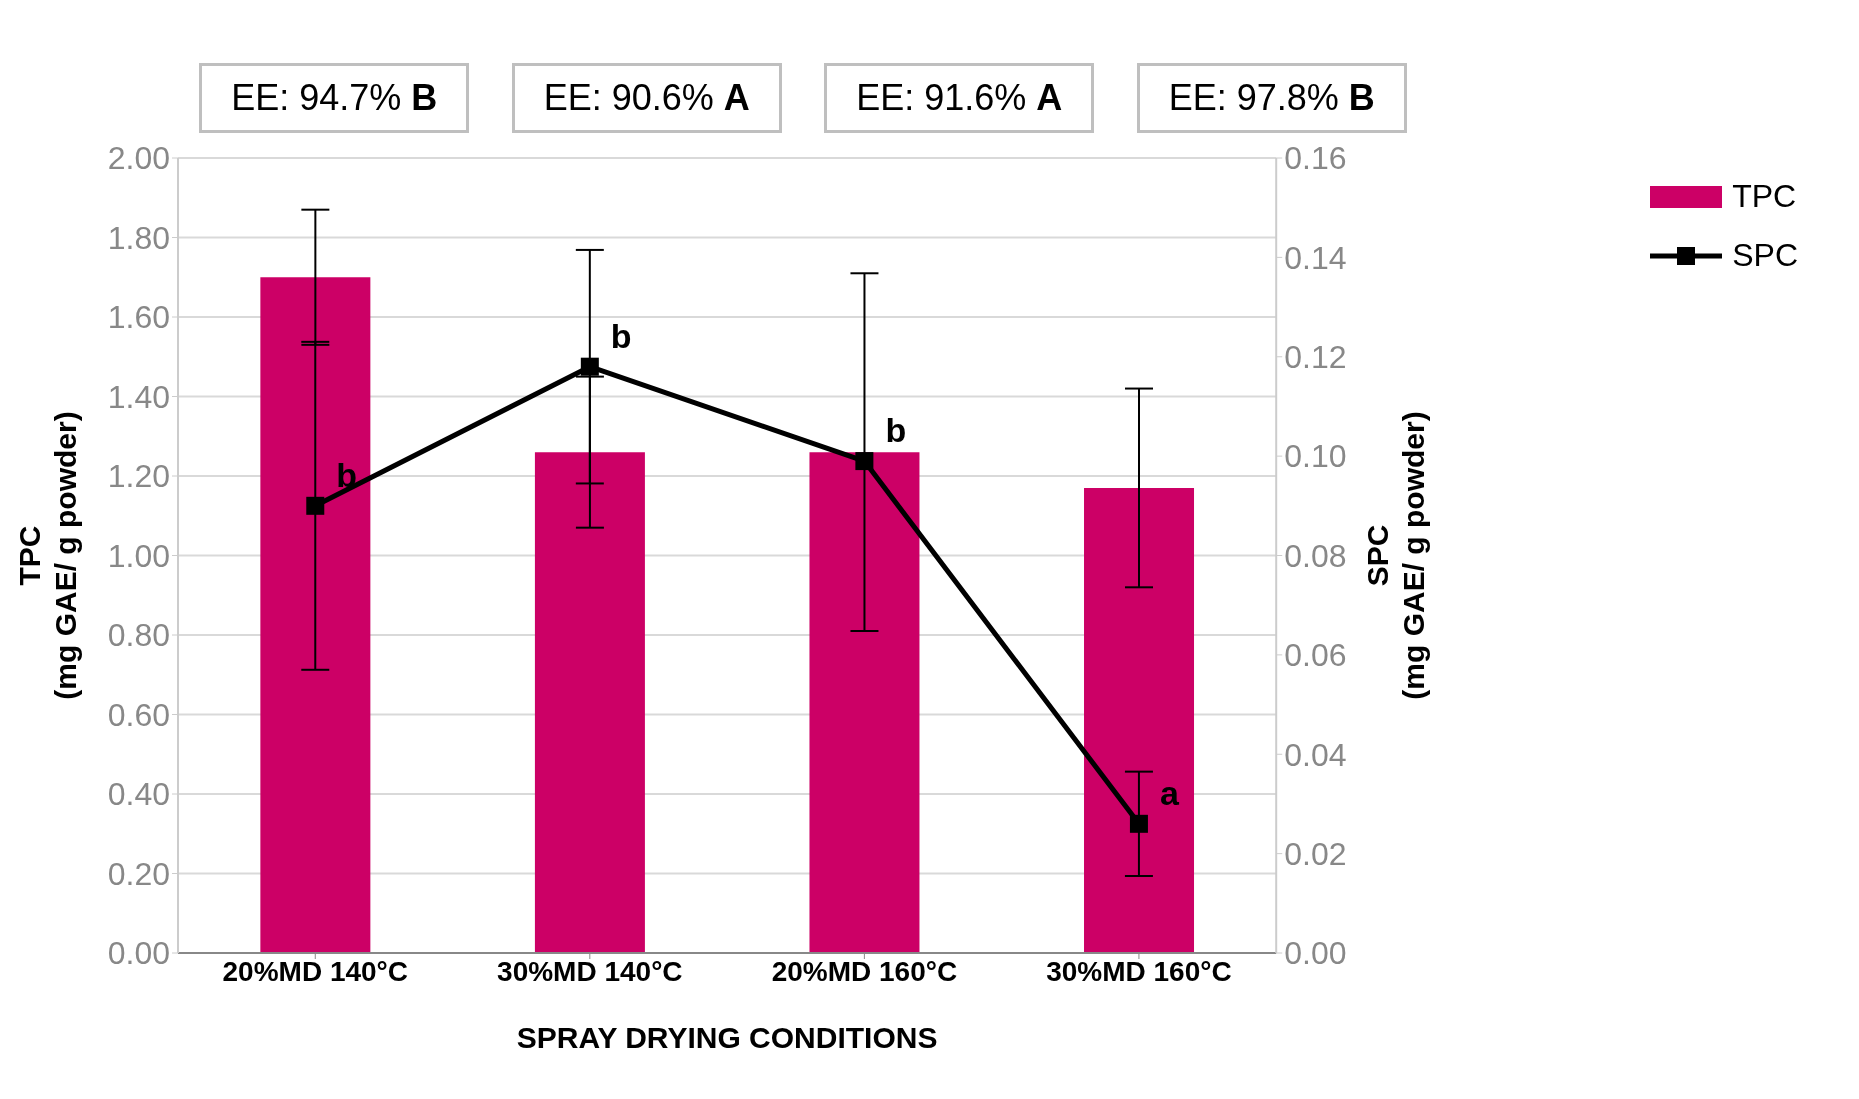  I want to click on text: EE: 97.8% B, so click(1271, 98).